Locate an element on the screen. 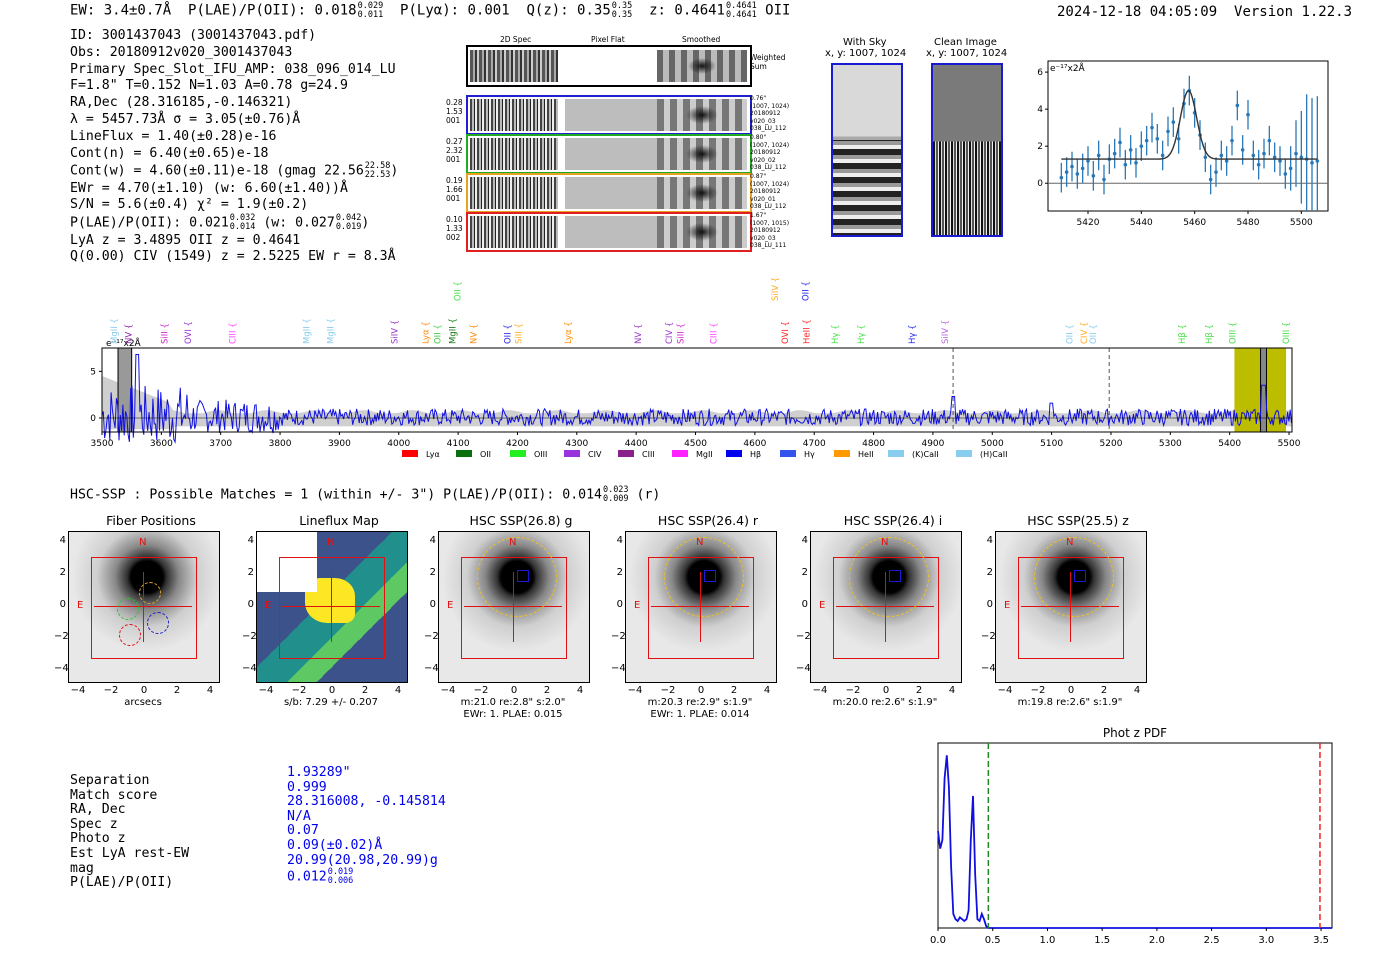 The height and width of the screenshot is (953, 1400). hsc-xtick: 2 is located at coordinates (1104, 690).